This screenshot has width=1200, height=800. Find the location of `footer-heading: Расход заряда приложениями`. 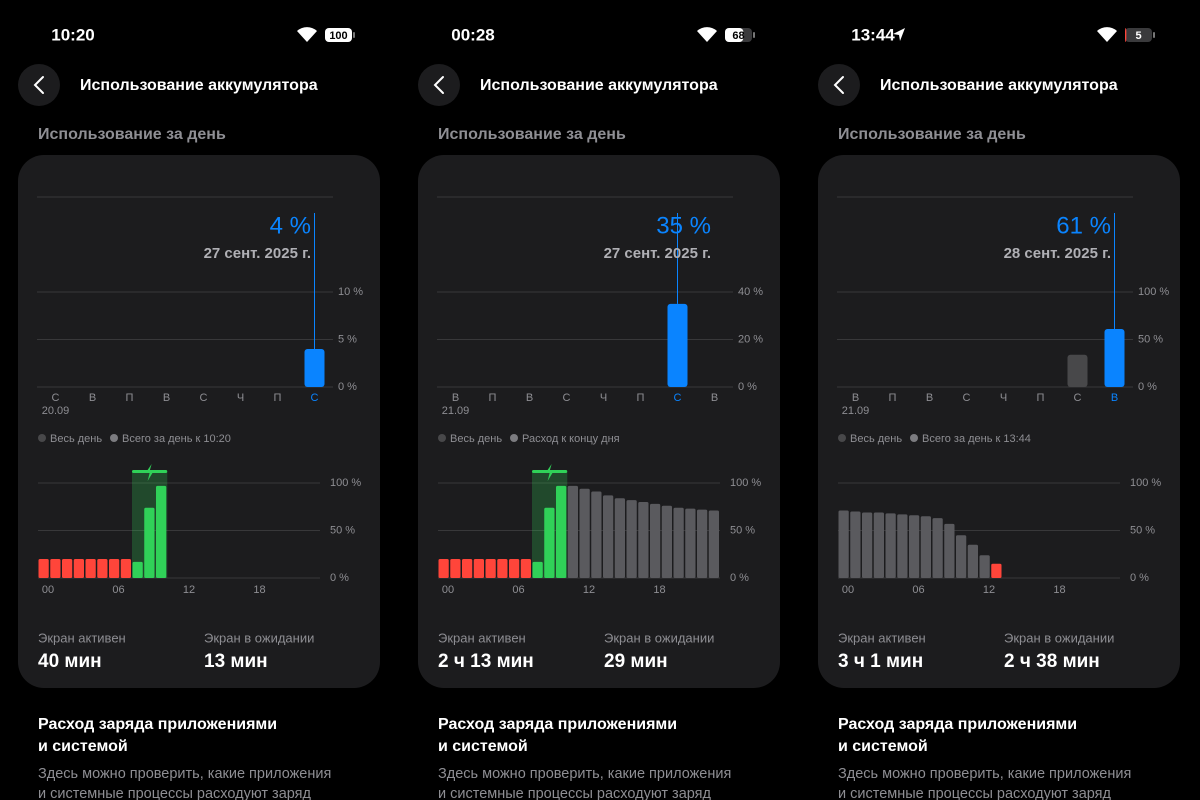

footer-heading: Расход заряда приложениями is located at coordinates (157, 724).